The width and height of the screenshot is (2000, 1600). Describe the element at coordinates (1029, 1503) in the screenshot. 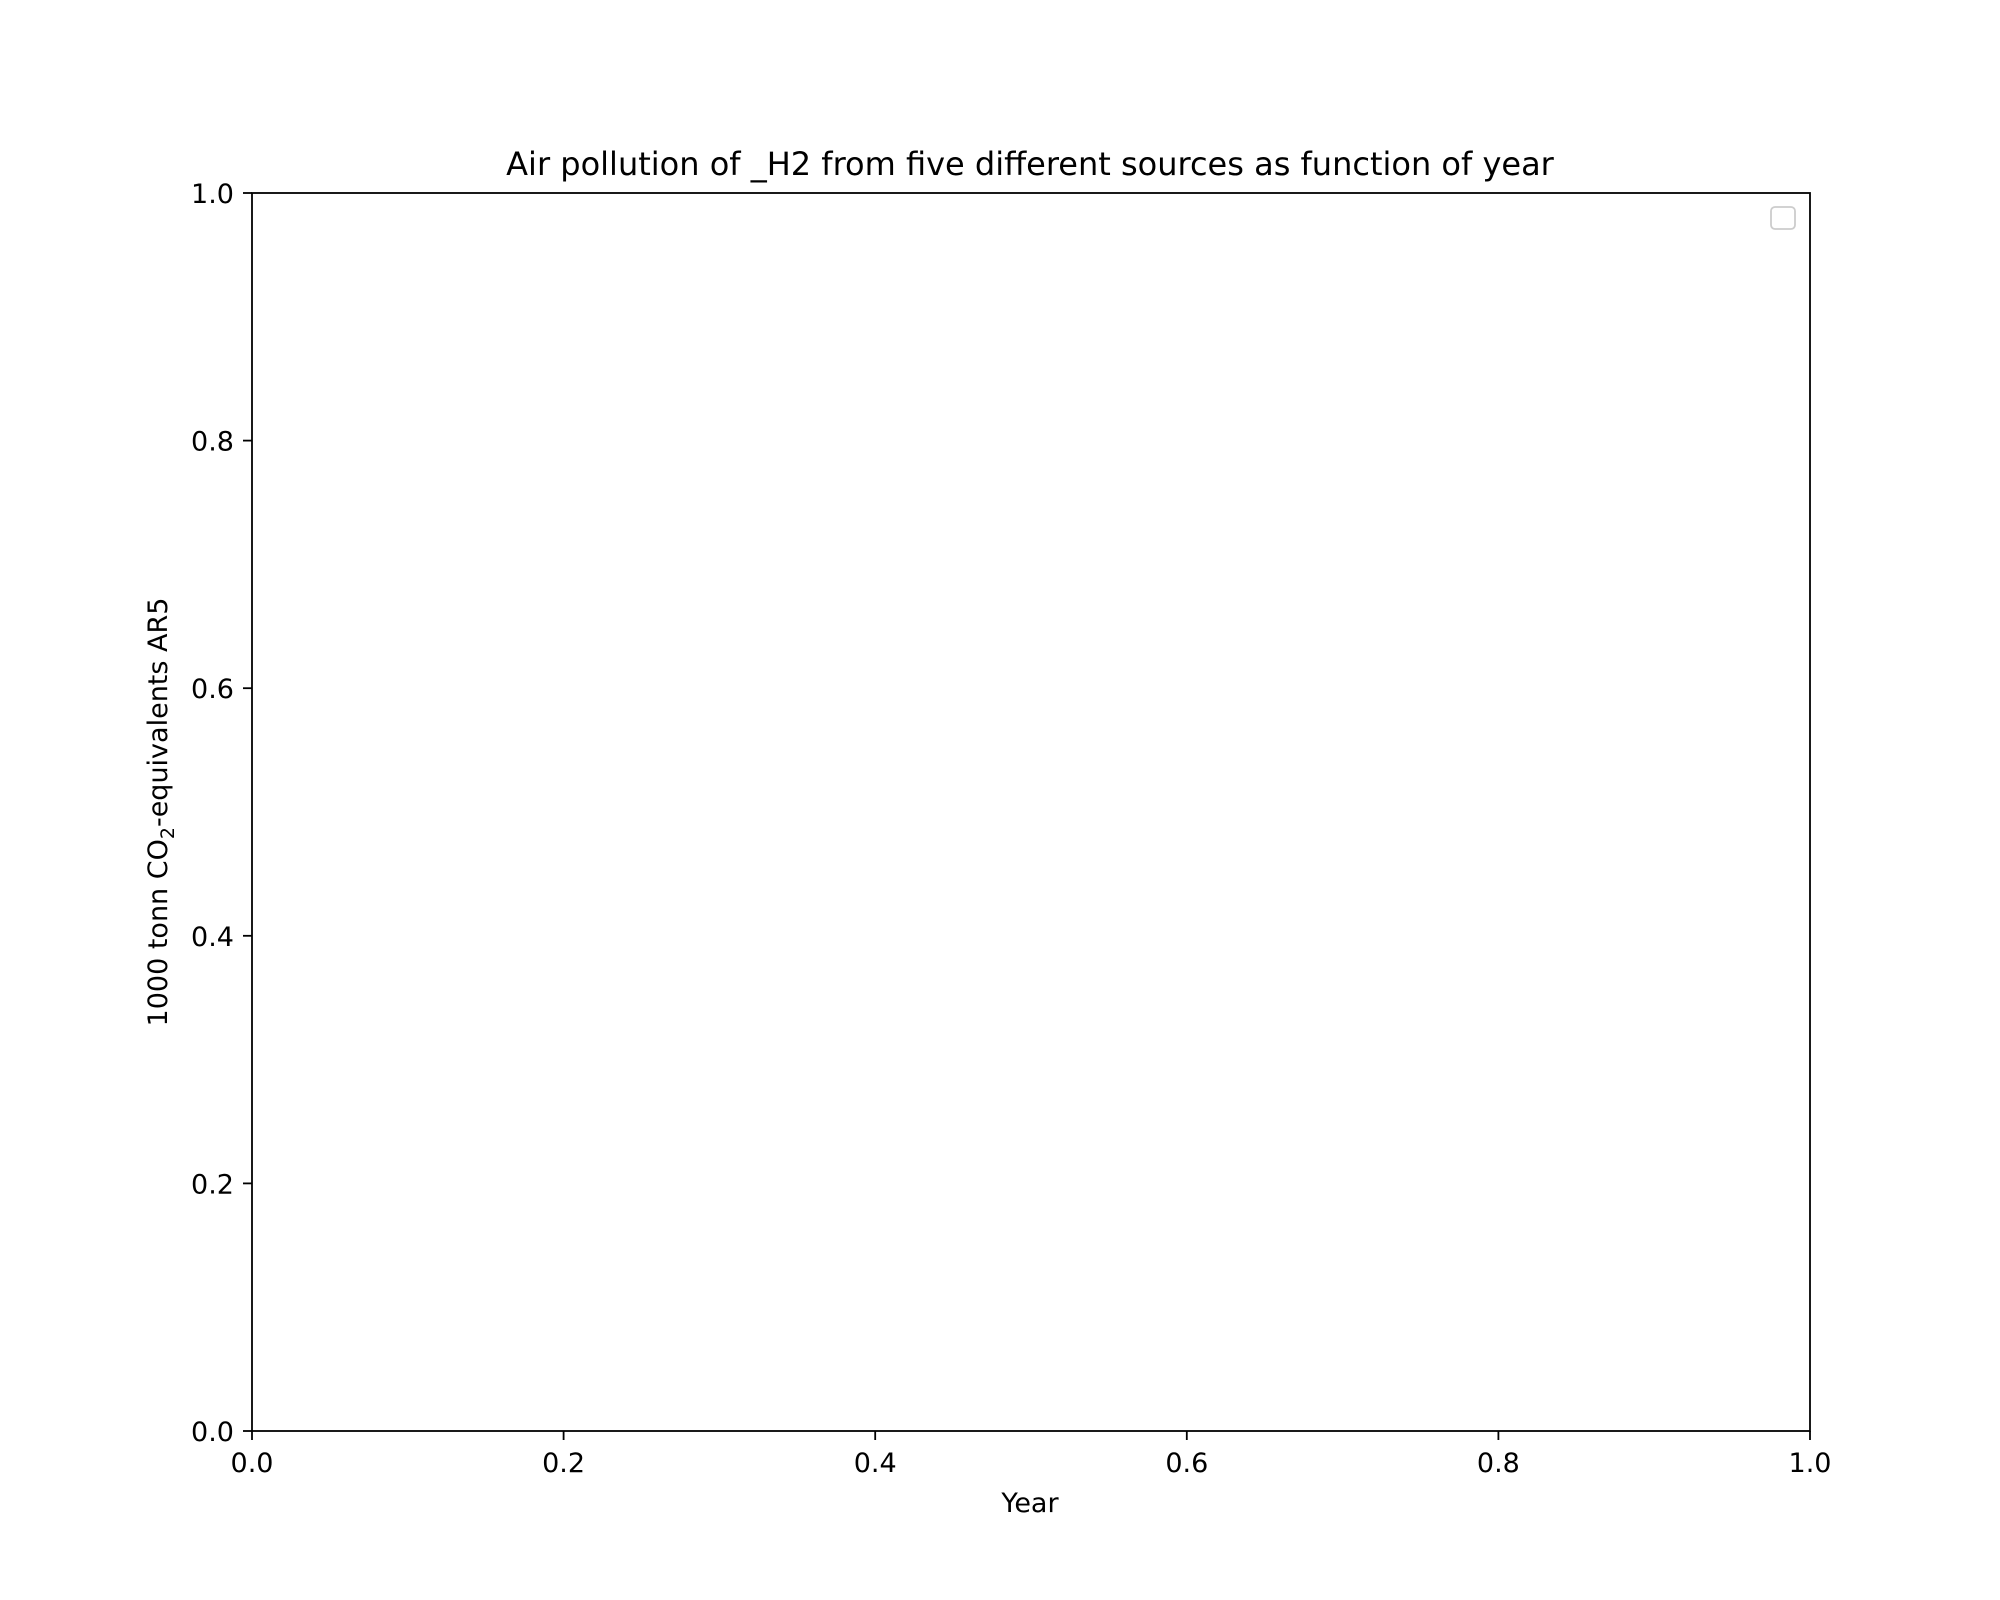

I see `x-axis-label: Year` at that location.